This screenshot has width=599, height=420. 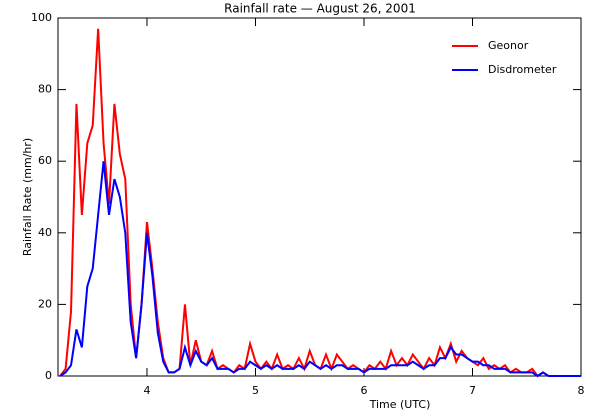 What do you see at coordinates (45, 303) in the screenshot?
I see `y-tick-label: 20` at bounding box center [45, 303].